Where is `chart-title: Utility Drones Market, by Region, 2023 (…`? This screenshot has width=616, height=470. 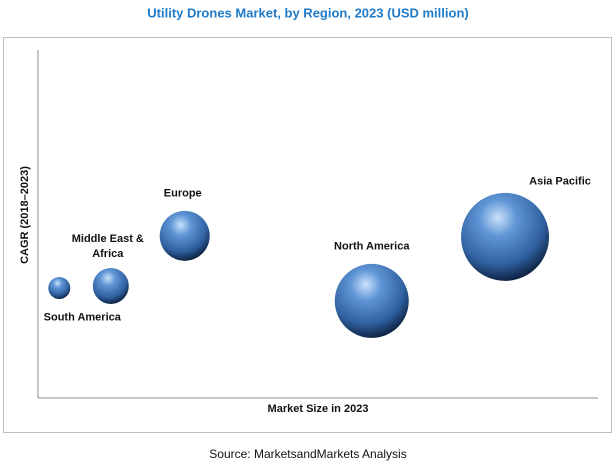 chart-title: Utility Drones Market, by Region, 2023 (… is located at coordinates (307, 12).